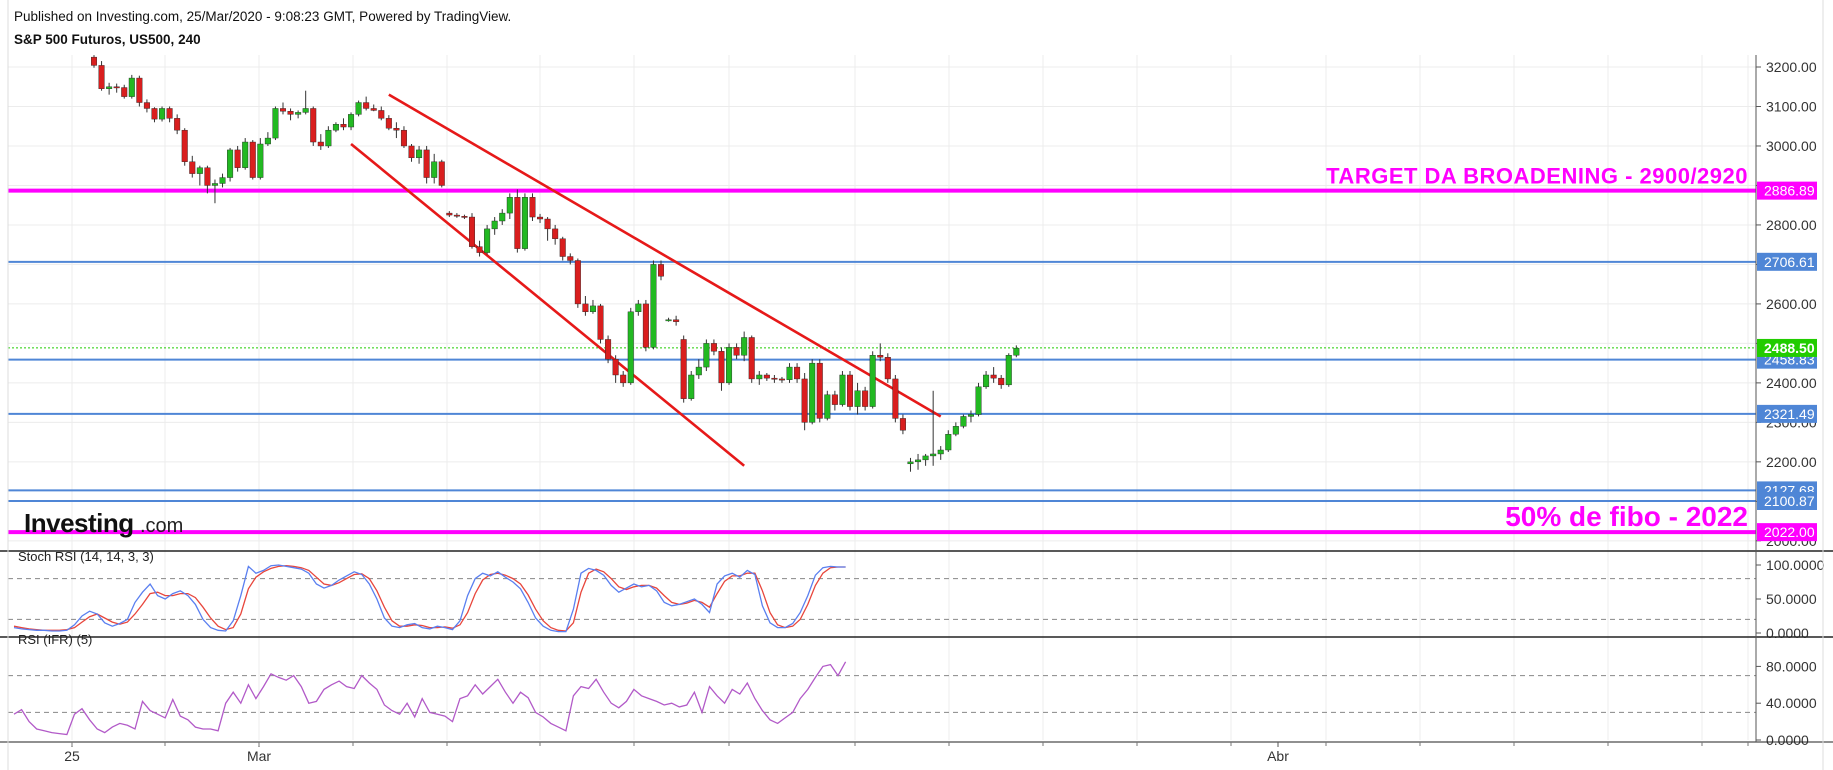 Image resolution: width=1833 pixels, height=770 pixels. What do you see at coordinates (1791, 462) in the screenshot?
I see `price-tick-label: 2200.00` at bounding box center [1791, 462].